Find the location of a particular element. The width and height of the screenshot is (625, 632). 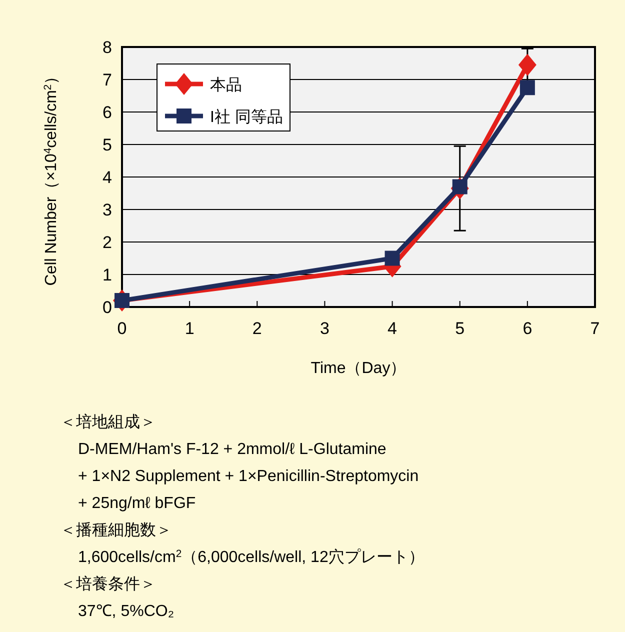

text: D-MEM/Ham's F-12 + 2mmol/ℓ L-Glutamine is located at coordinates (232, 449).